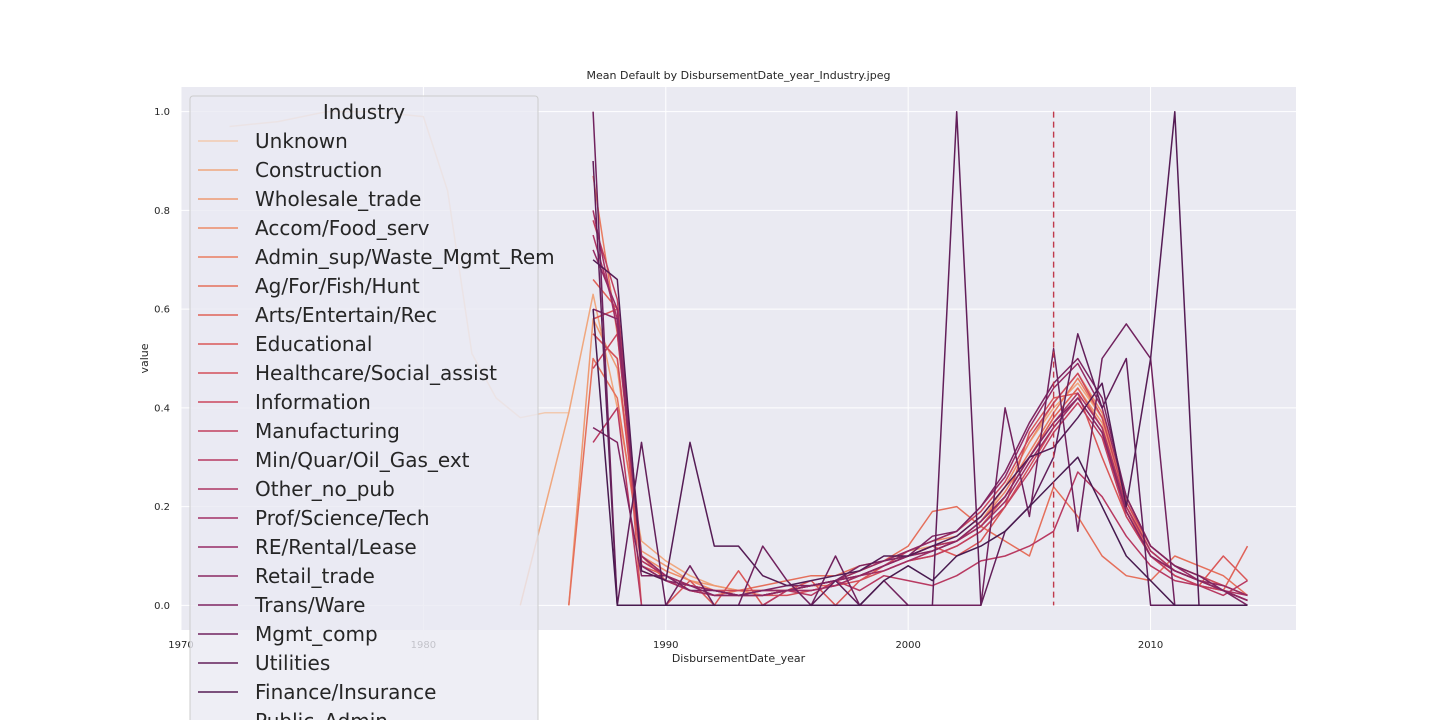 The image size is (1440, 720). What do you see at coordinates (665, 645) in the screenshot?
I see `x-tick-label: 1990` at bounding box center [665, 645].